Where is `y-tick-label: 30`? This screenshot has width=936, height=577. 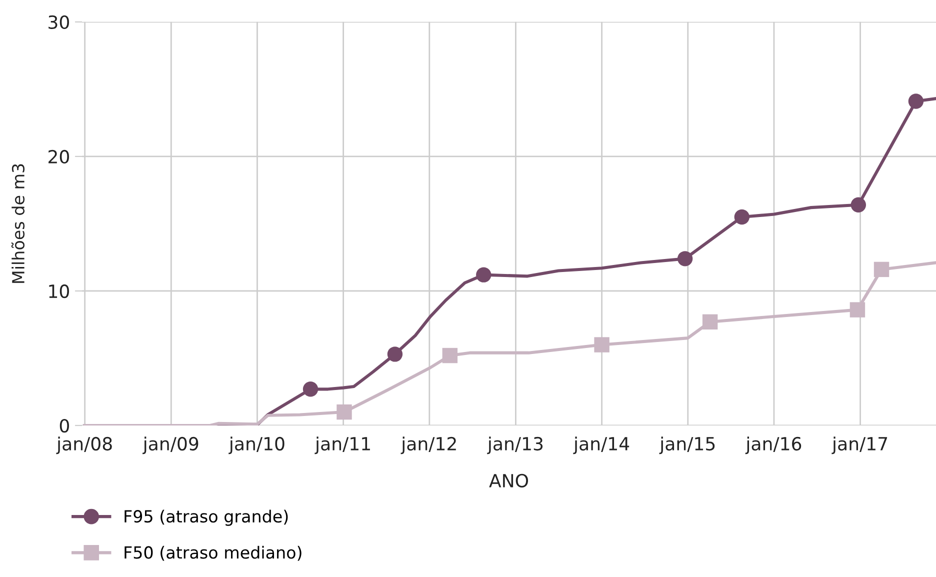
y-tick-label: 30 is located at coordinates (58, 22).